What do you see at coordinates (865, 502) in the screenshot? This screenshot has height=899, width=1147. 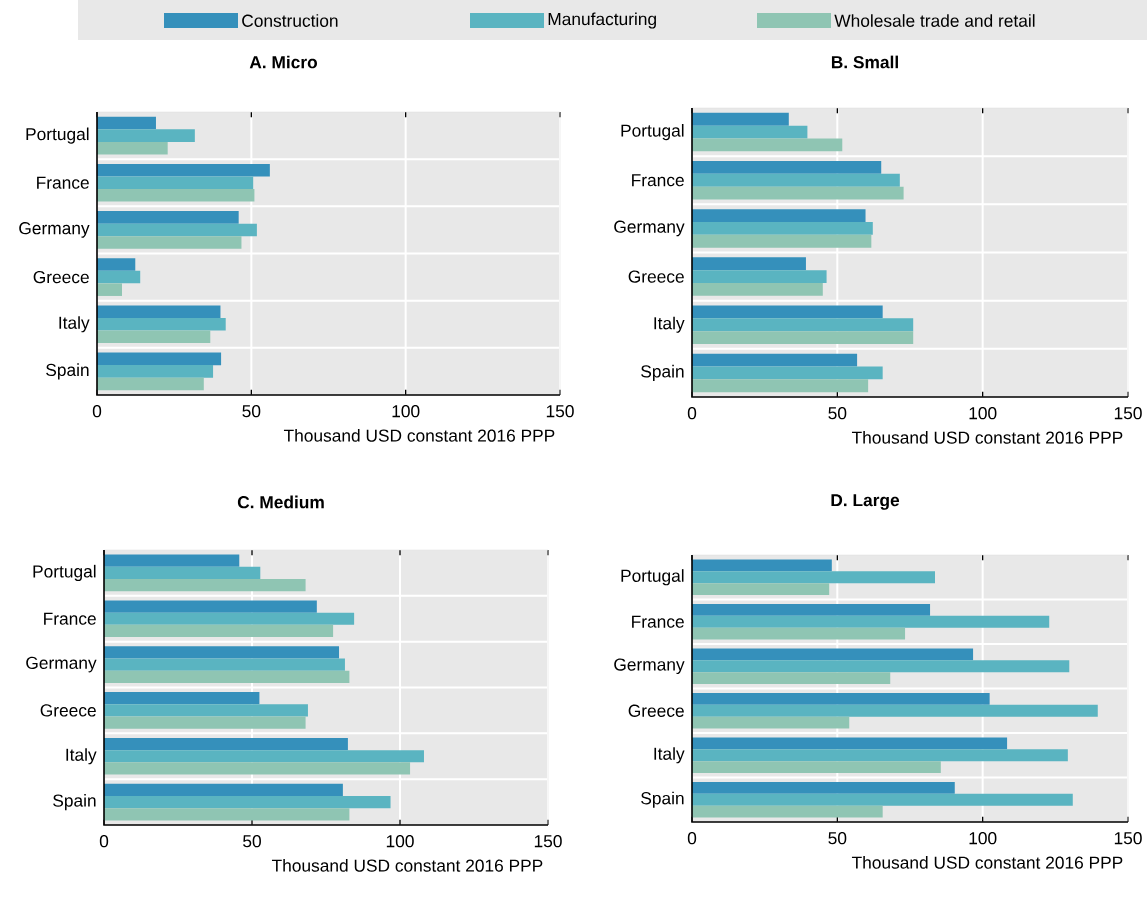 I see `chart-title: D. Large` at bounding box center [865, 502].